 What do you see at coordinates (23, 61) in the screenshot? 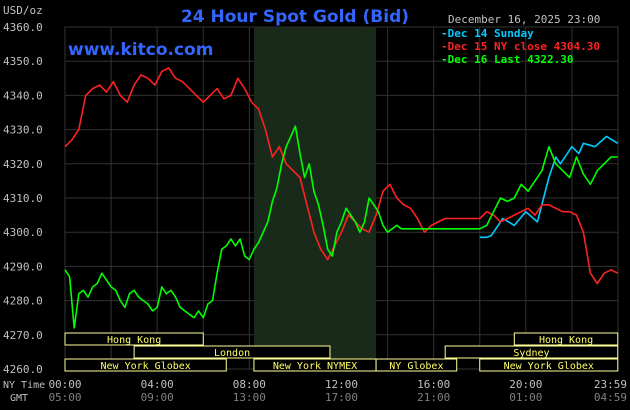
I see `y-tick-label: 4350.0` at bounding box center [23, 61].